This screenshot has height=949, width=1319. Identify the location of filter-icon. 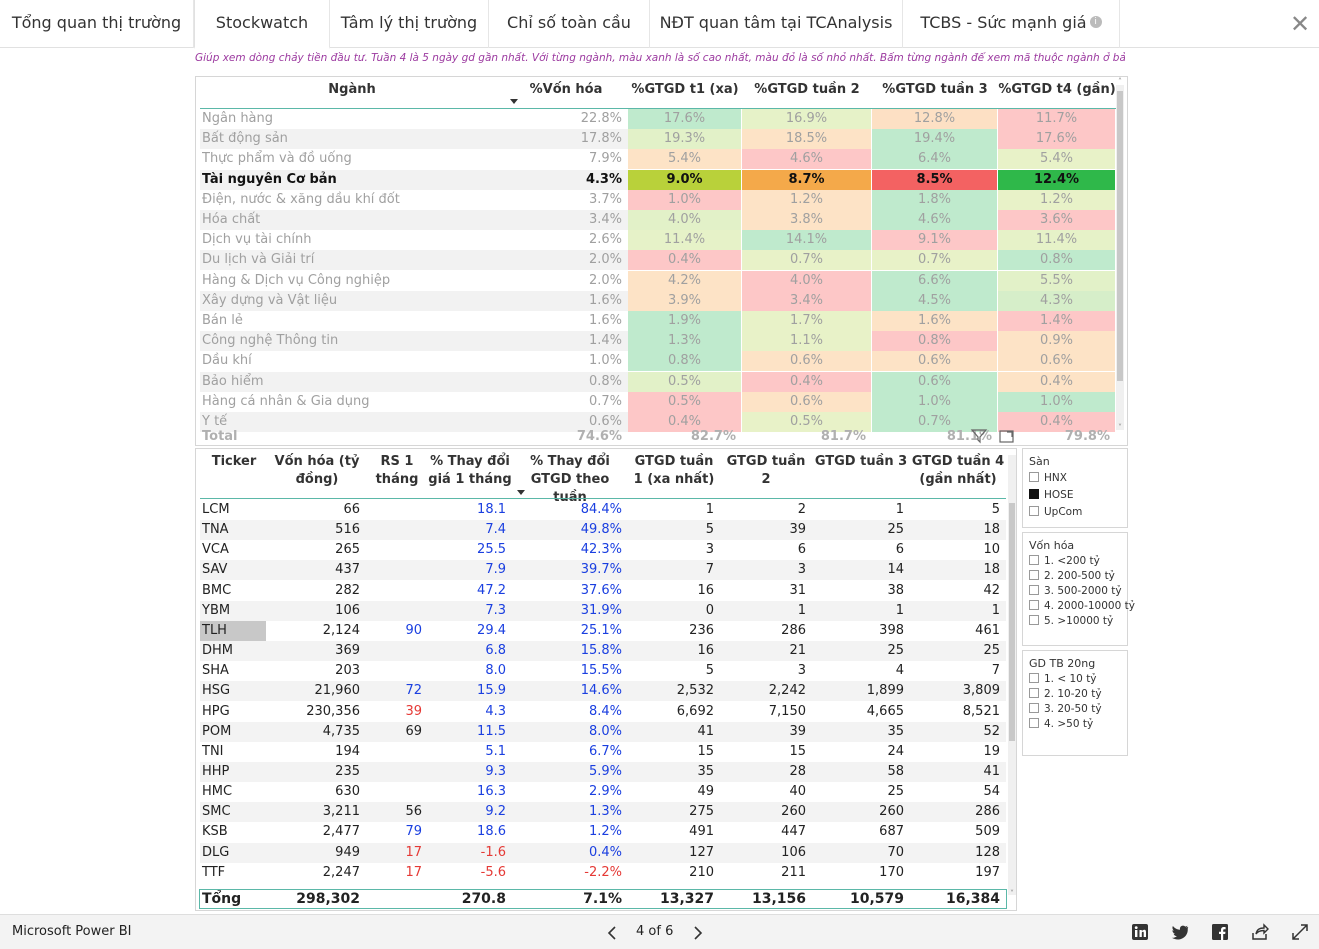
(979, 436).